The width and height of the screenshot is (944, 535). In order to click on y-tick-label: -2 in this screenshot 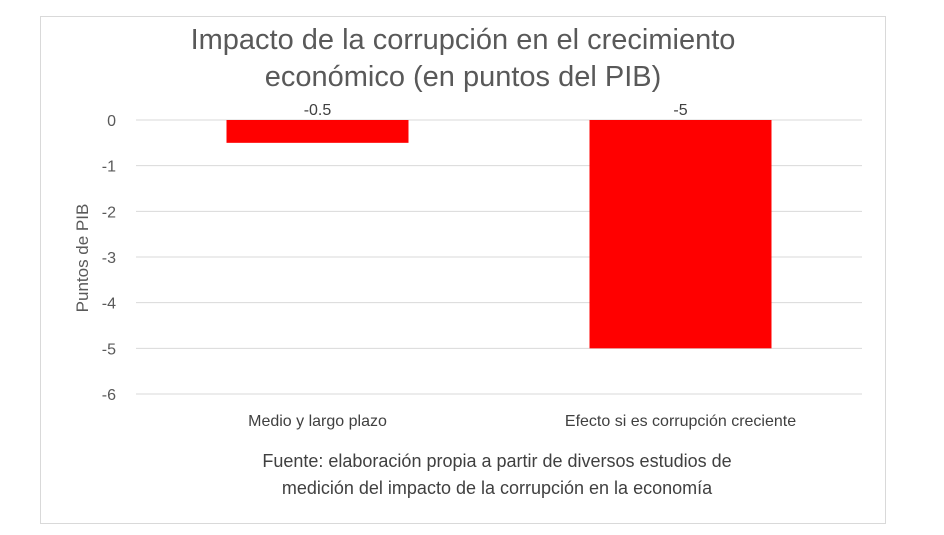, I will do `click(109, 212)`.